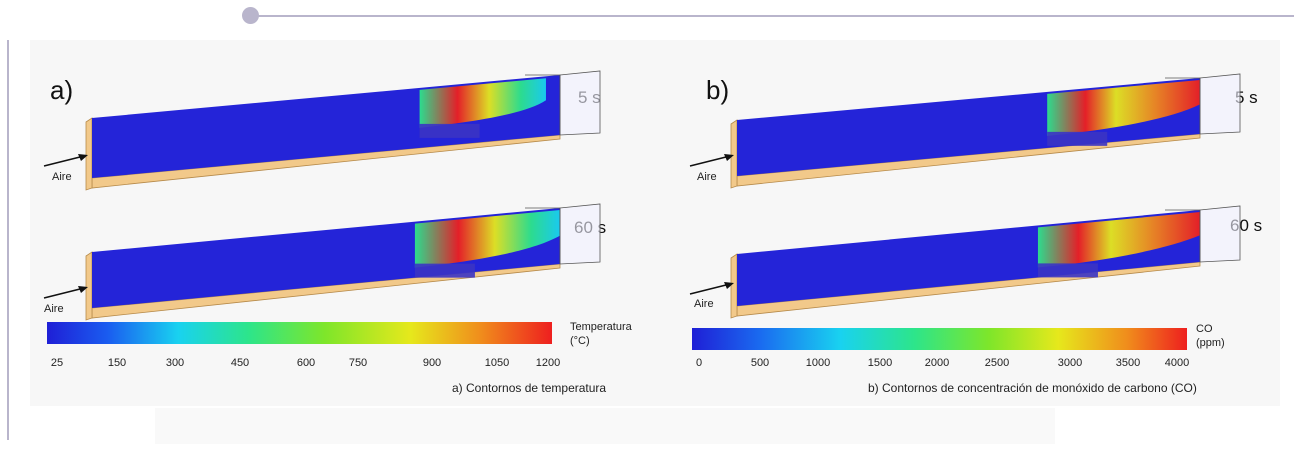 The height and width of the screenshot is (449, 1294). Describe the element at coordinates (117, 363) in the screenshot. I see `temperature-tick-label: 150` at that location.